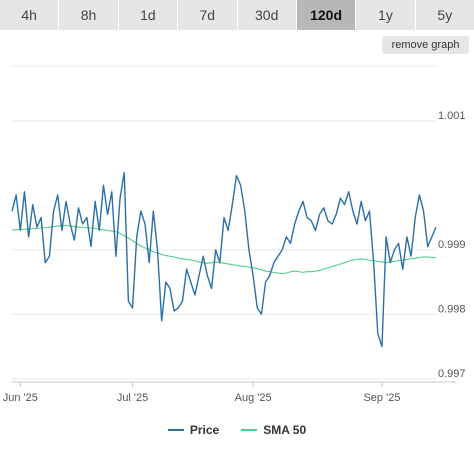 The width and height of the screenshot is (474, 455). I want to click on x-tick-label: Jul '25, so click(132, 398).